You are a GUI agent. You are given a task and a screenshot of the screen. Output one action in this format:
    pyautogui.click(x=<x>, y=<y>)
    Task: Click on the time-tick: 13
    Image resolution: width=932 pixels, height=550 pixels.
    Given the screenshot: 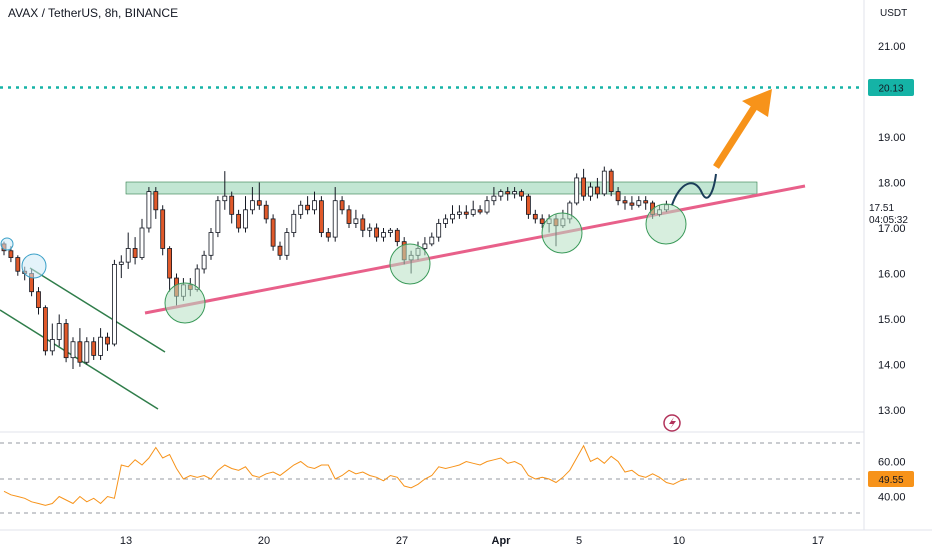 What is the action you would take?
    pyautogui.click(x=126, y=541)
    